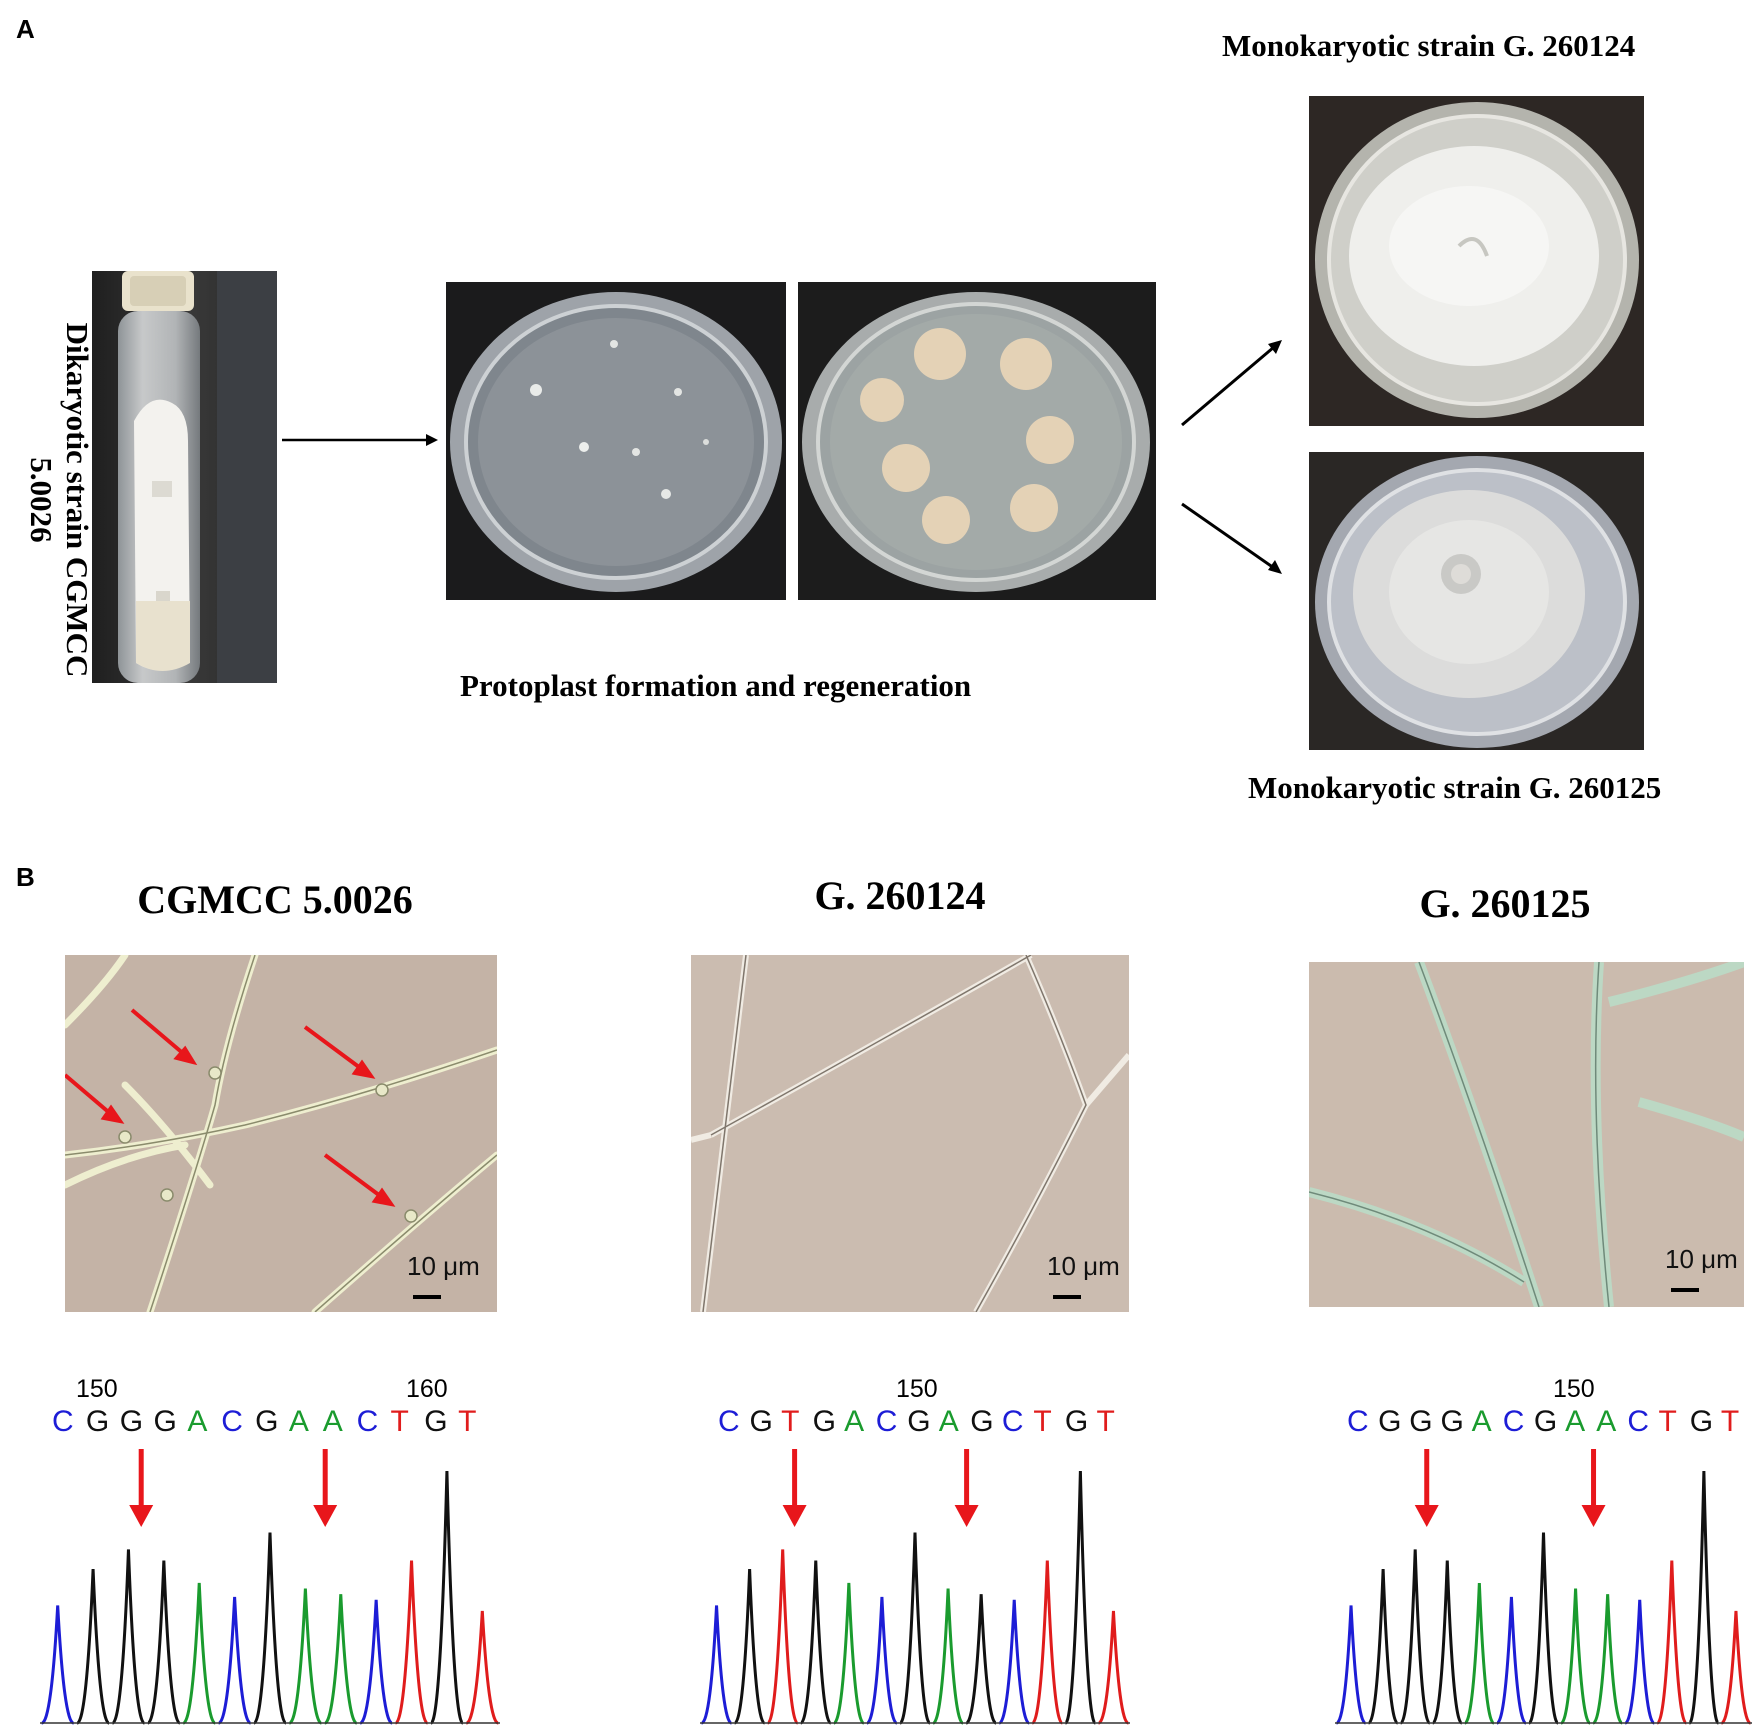  I want to click on micrograph-260125: 10 μm, so click(1526, 1134).